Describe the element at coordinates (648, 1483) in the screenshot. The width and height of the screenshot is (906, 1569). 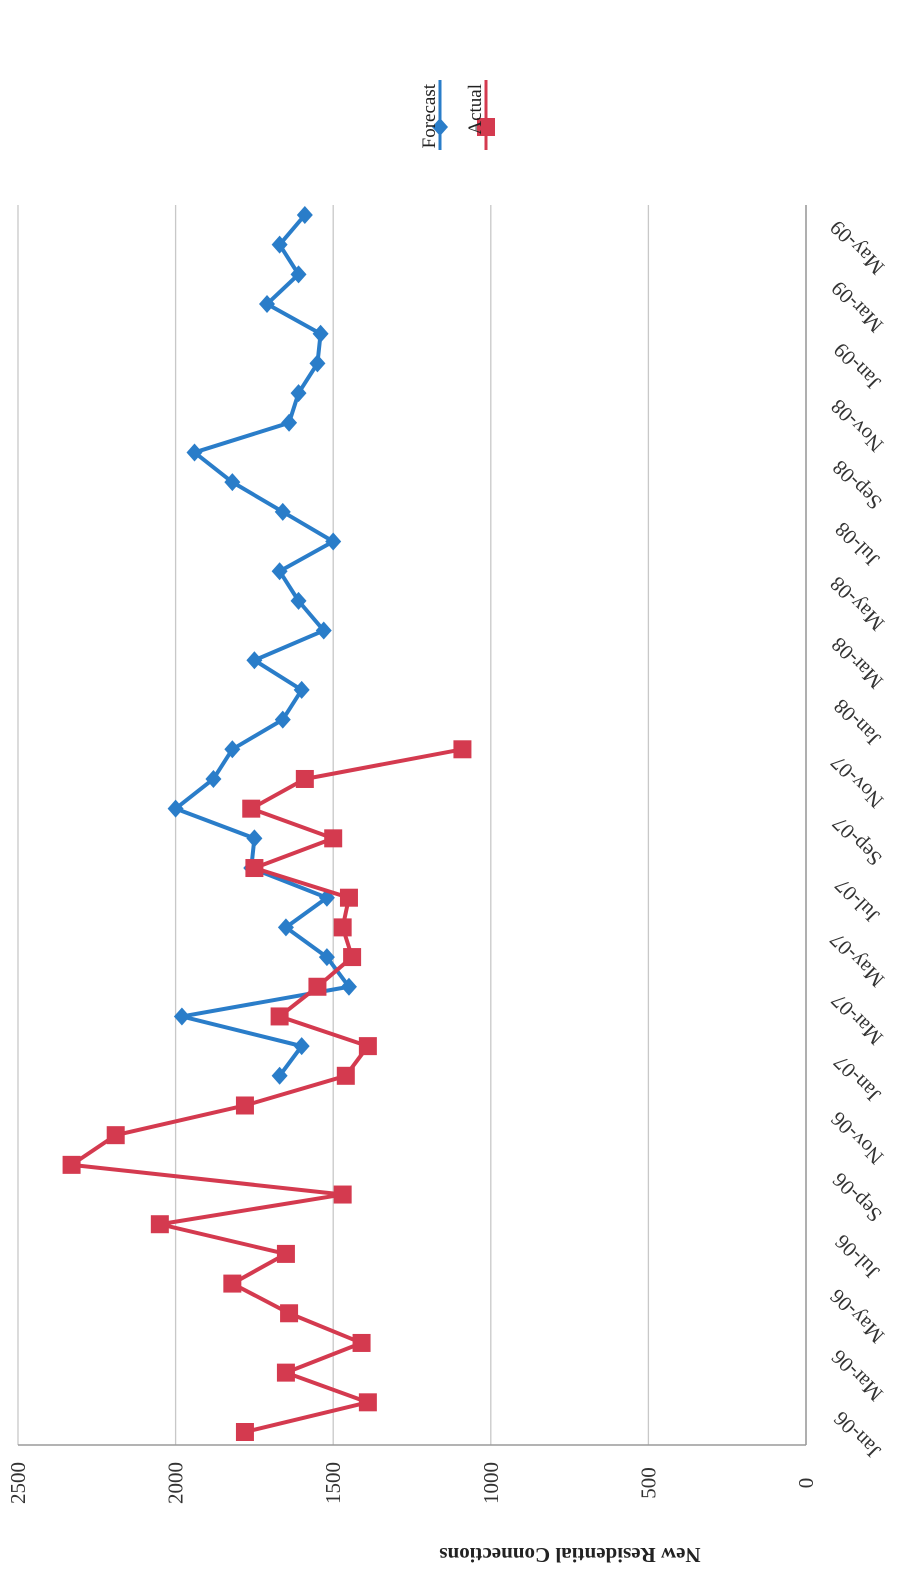
I see `y-tick-label: 500` at that location.